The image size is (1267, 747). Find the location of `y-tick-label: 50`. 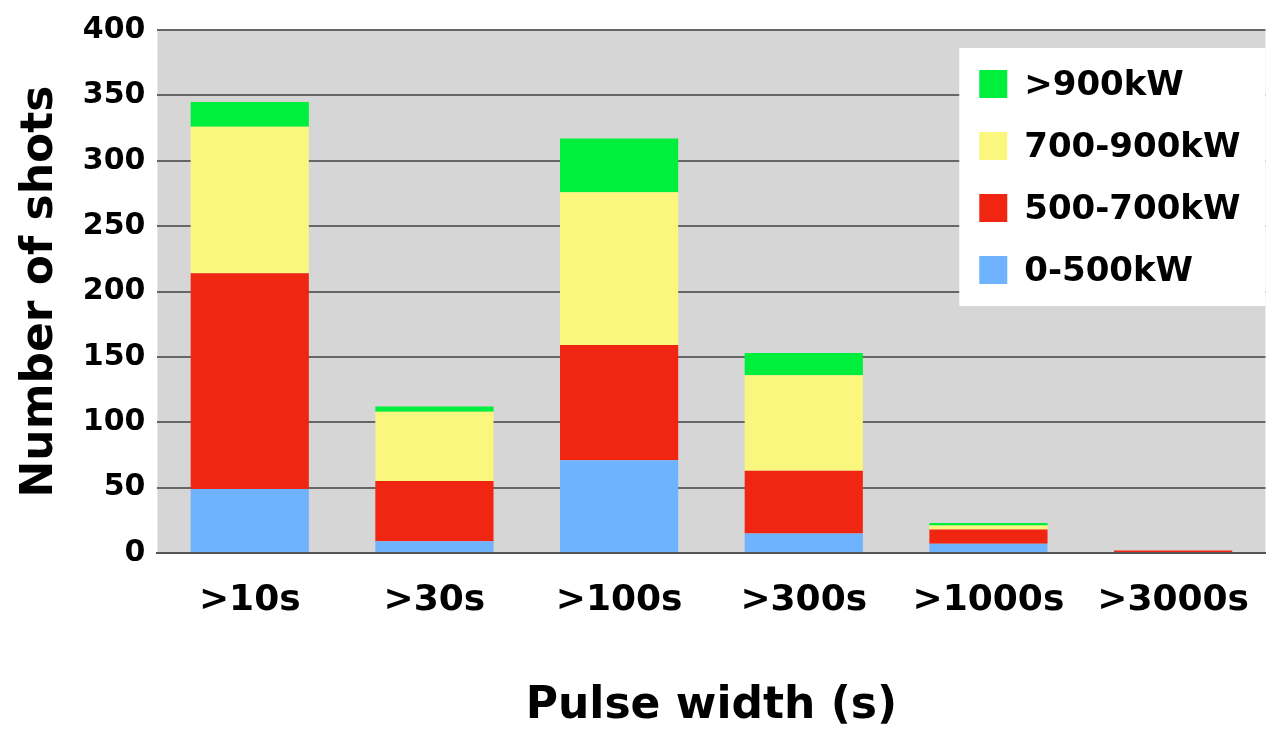

y-tick-label: 50 is located at coordinates (124, 485).